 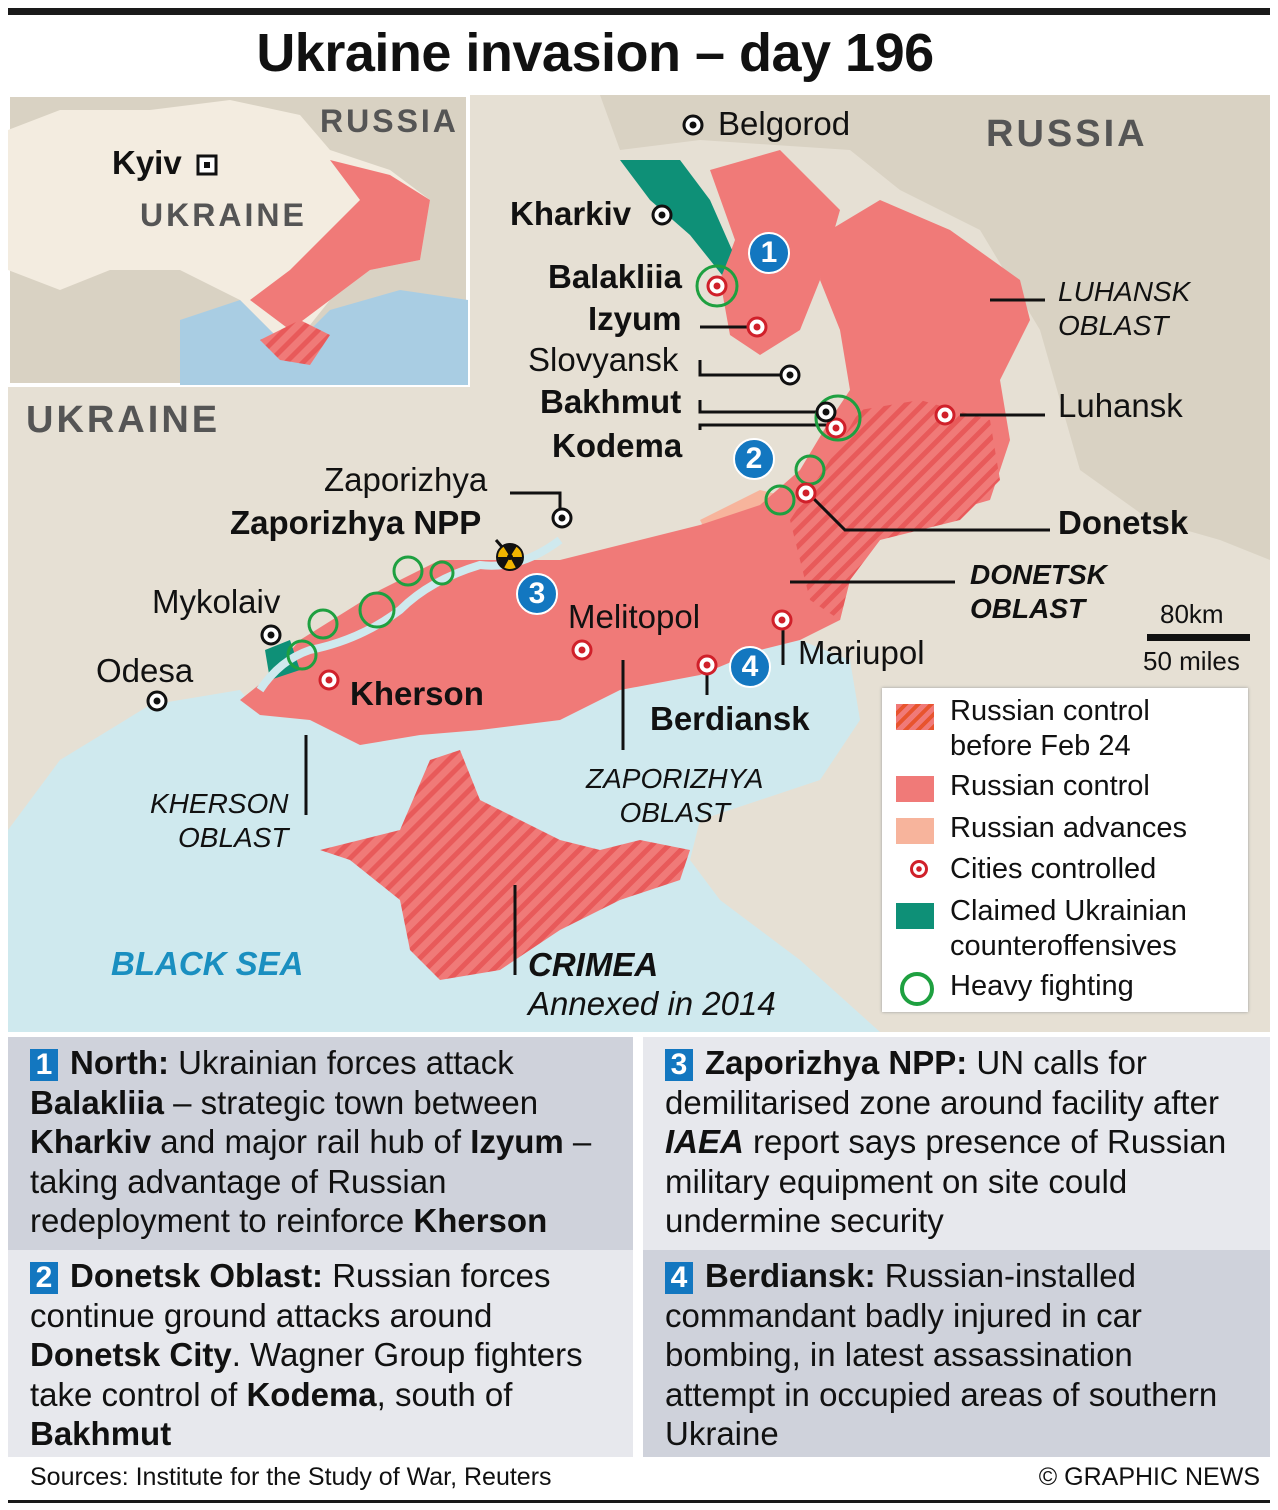 What do you see at coordinates (639, 1501) in the screenshot?
I see `bottom-rule` at bounding box center [639, 1501].